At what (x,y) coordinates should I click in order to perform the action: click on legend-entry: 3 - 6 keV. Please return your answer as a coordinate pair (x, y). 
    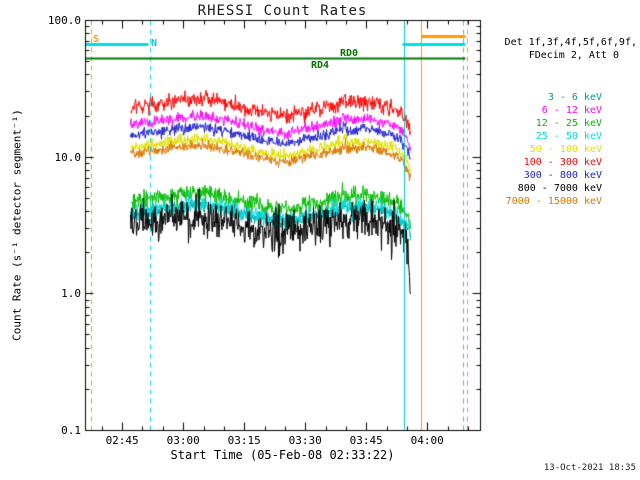
    Looking at the image, I should click on (574, 97).